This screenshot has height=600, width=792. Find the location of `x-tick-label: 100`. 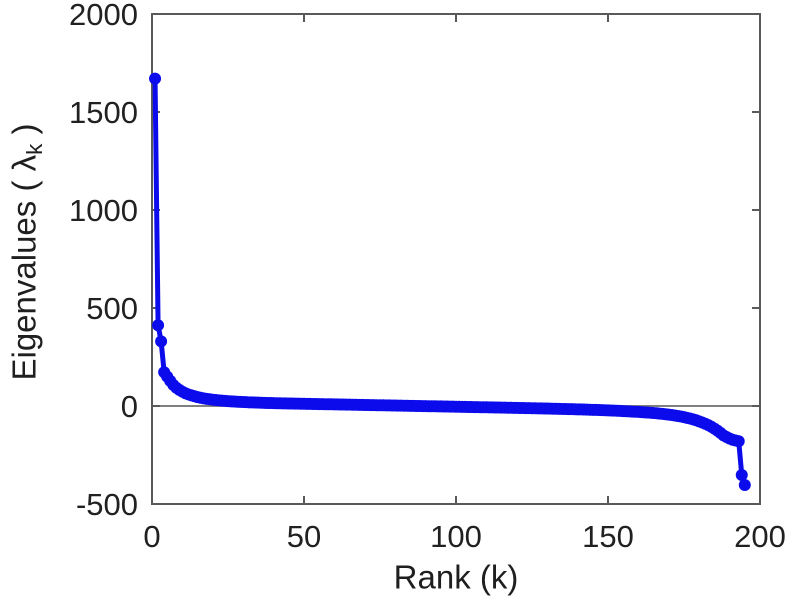

x-tick-label: 100 is located at coordinates (456, 536).